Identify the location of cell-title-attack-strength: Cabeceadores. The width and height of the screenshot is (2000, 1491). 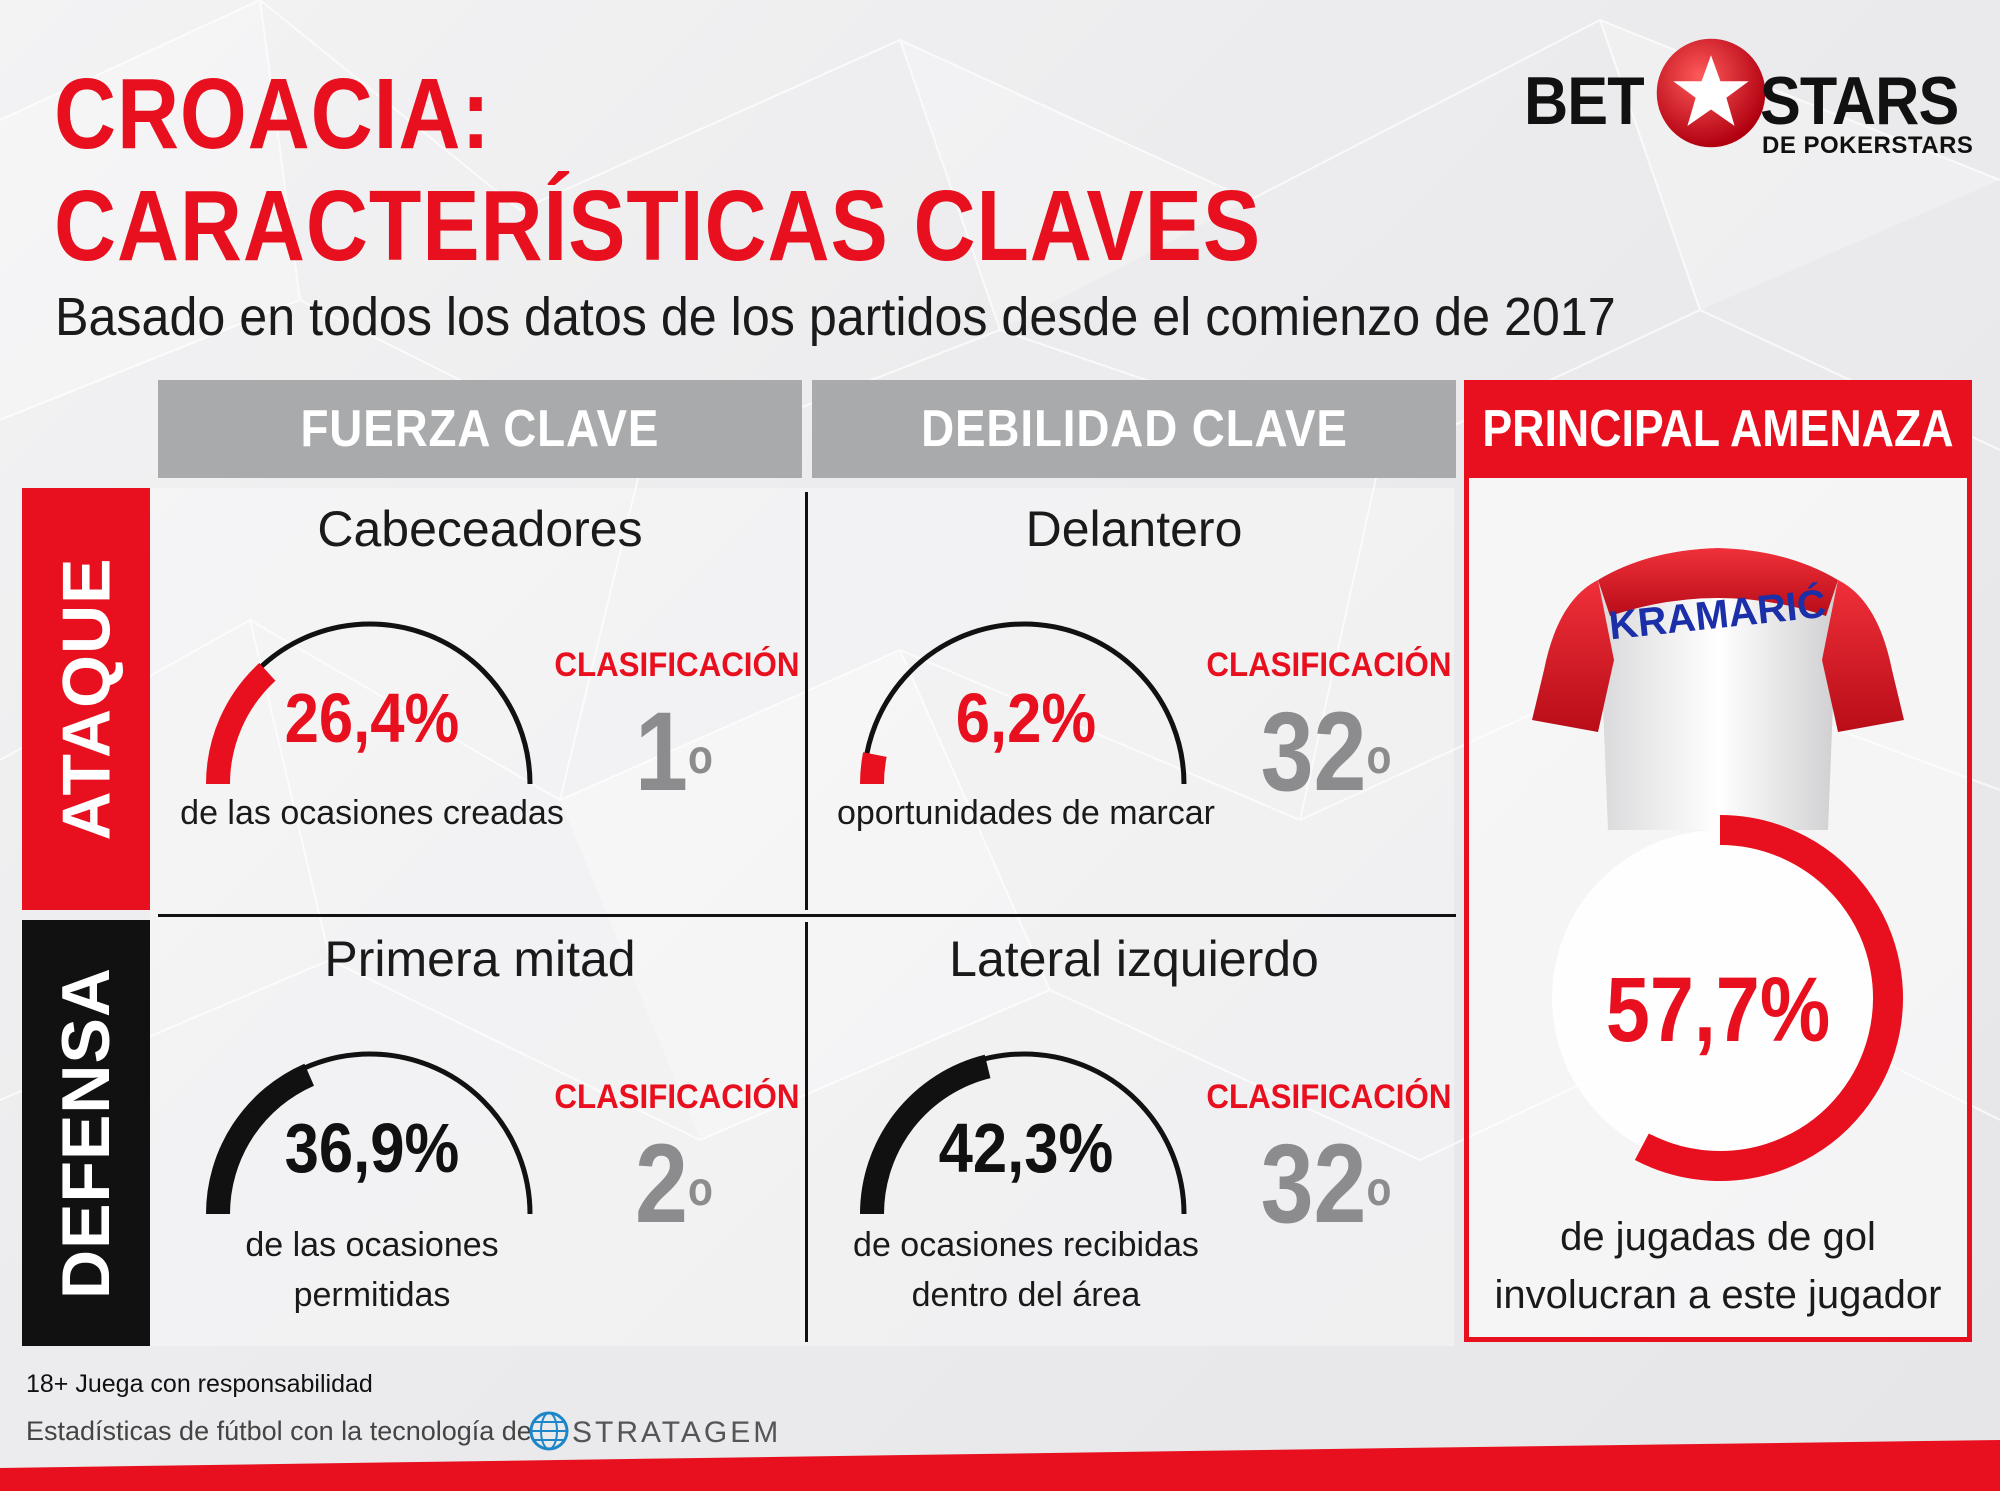
(480, 529).